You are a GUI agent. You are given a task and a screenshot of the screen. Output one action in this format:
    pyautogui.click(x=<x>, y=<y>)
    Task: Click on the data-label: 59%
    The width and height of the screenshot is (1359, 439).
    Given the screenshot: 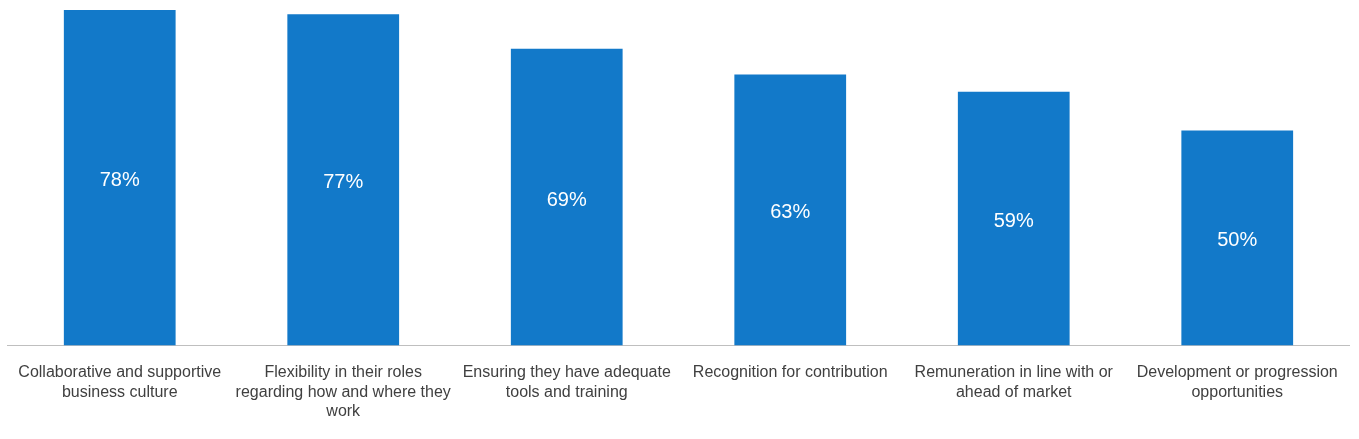 What is the action you would take?
    pyautogui.click(x=1013, y=220)
    